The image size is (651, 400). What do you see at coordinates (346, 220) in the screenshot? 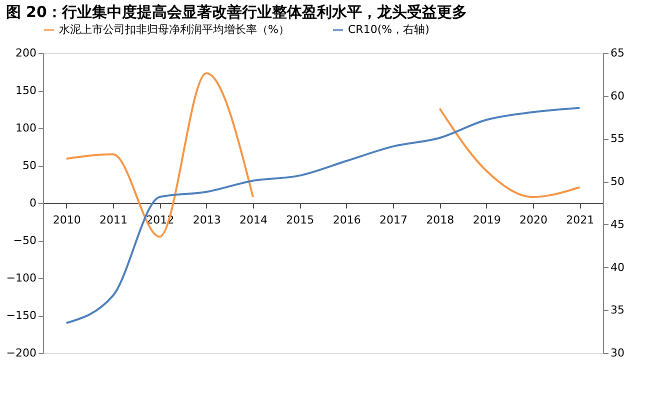
I see `x-tick-label: 2016` at bounding box center [346, 220].